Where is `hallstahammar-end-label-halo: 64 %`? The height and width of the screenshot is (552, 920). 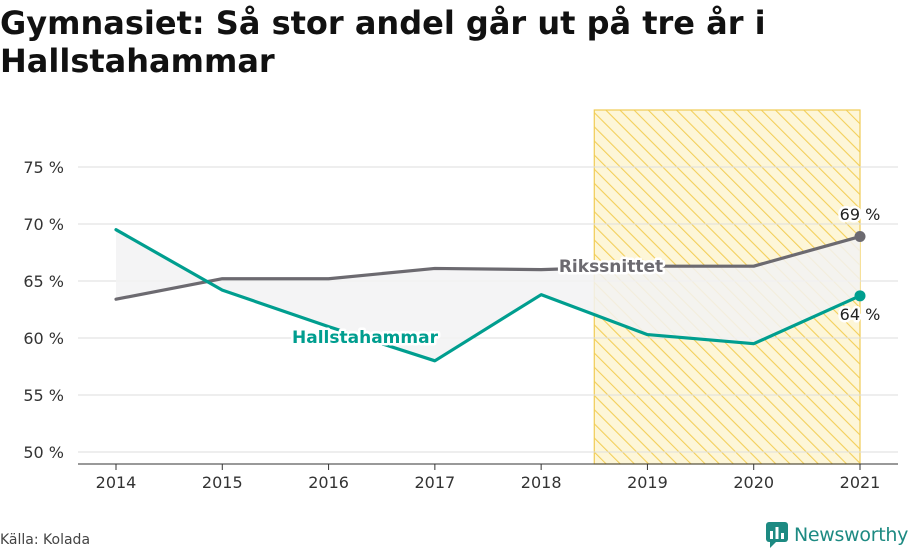
hallstahammar-end-label-halo: 64 % is located at coordinates (860, 314).